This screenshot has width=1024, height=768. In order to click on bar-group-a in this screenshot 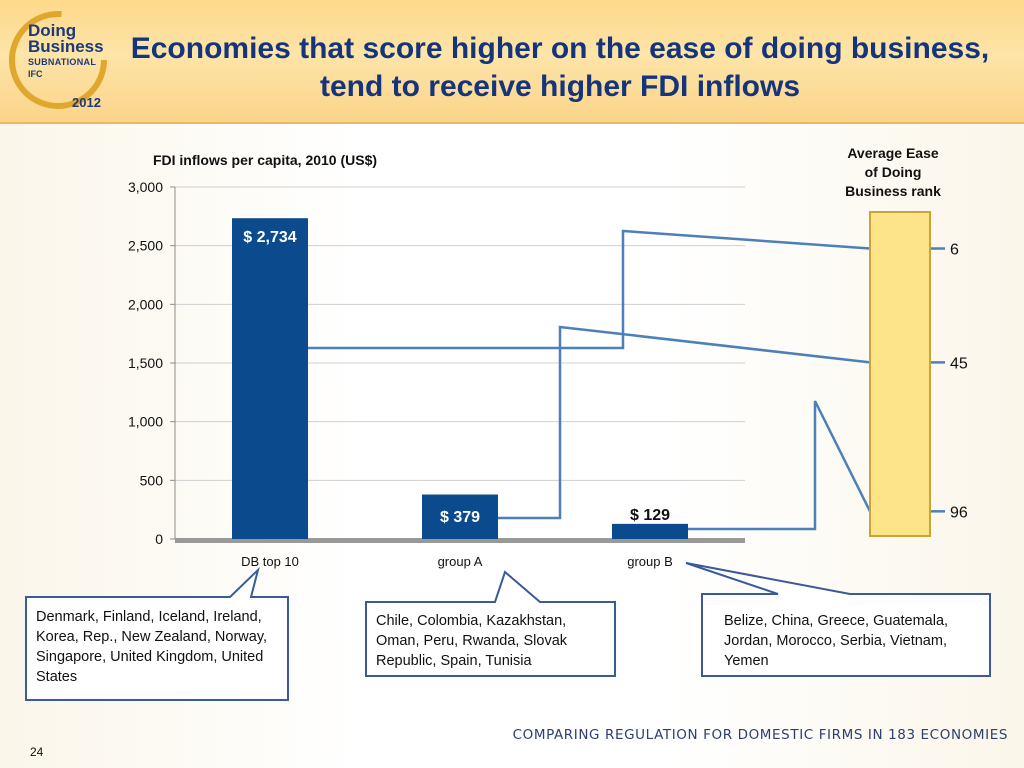, I will do `click(460, 516)`.